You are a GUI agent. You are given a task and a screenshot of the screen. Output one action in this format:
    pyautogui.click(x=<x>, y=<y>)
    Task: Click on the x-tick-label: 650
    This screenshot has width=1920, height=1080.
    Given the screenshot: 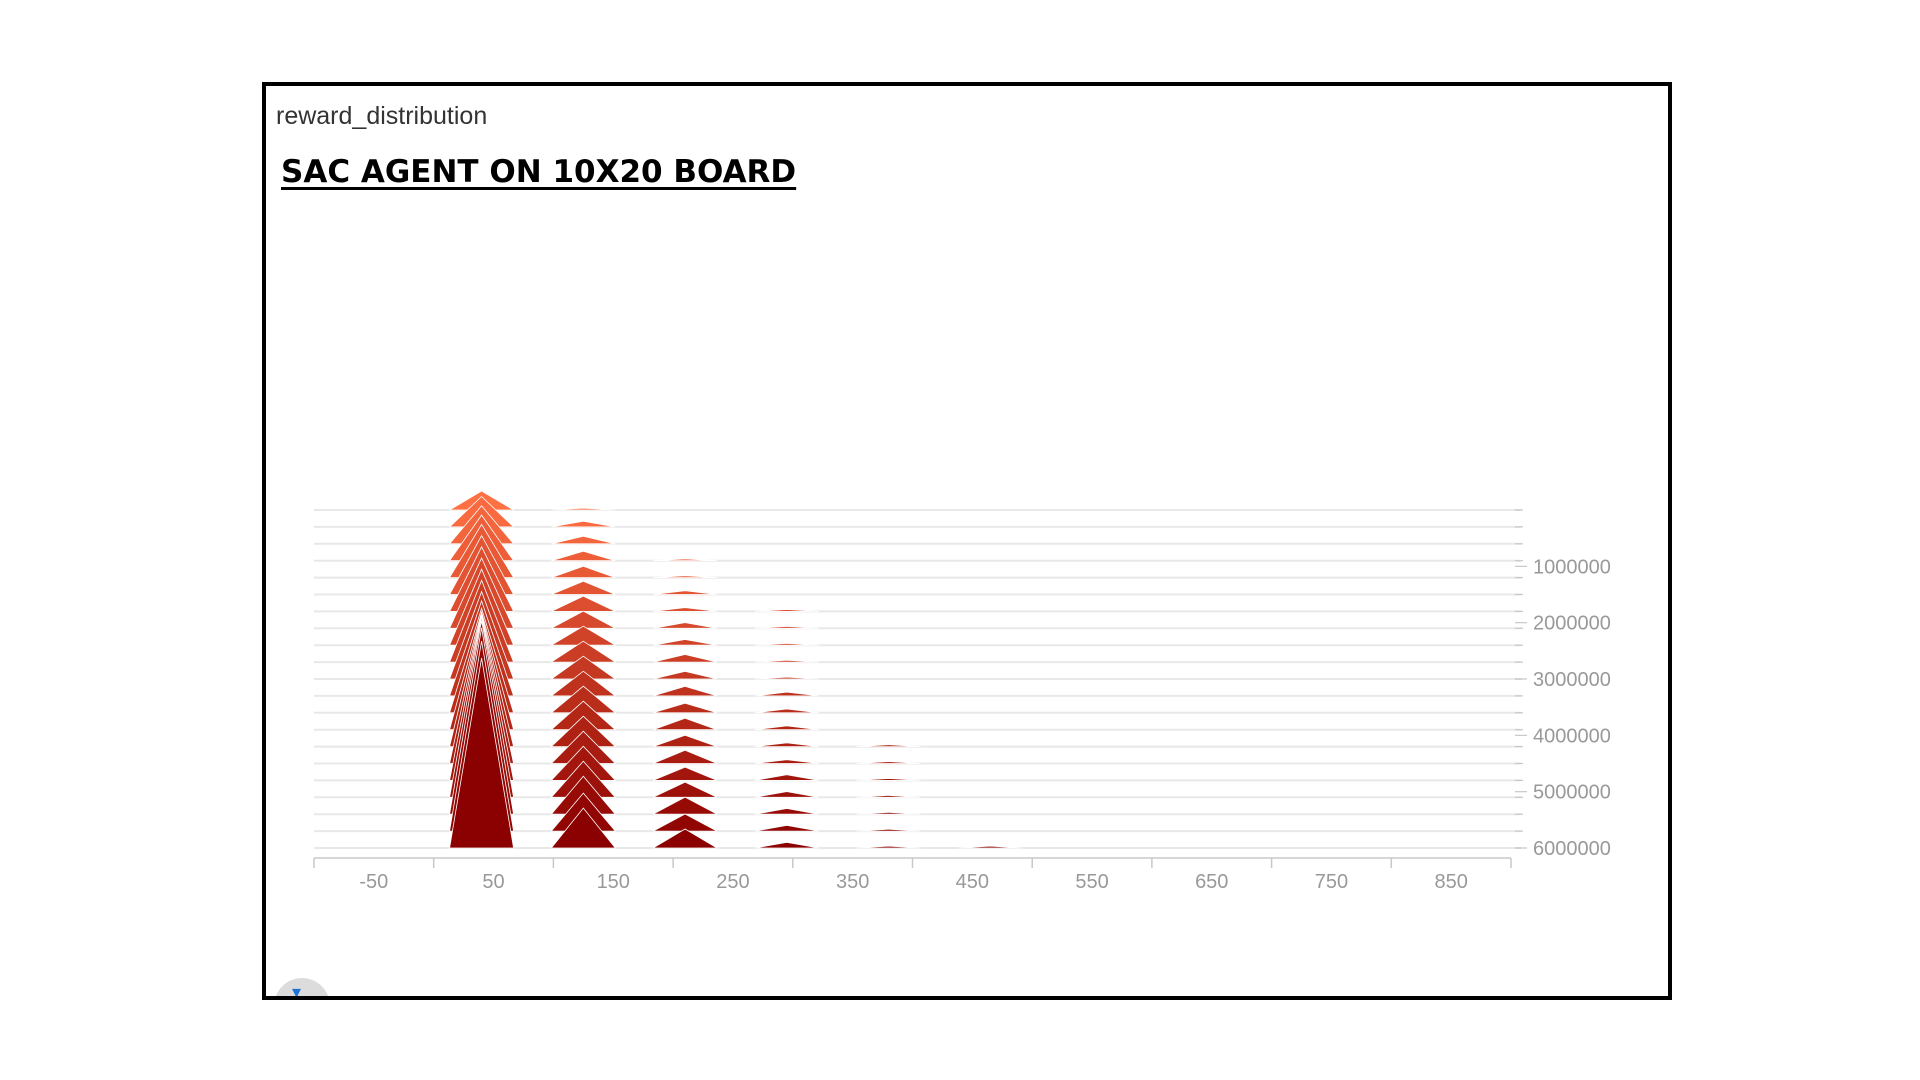 What is the action you would take?
    pyautogui.click(x=1211, y=882)
    